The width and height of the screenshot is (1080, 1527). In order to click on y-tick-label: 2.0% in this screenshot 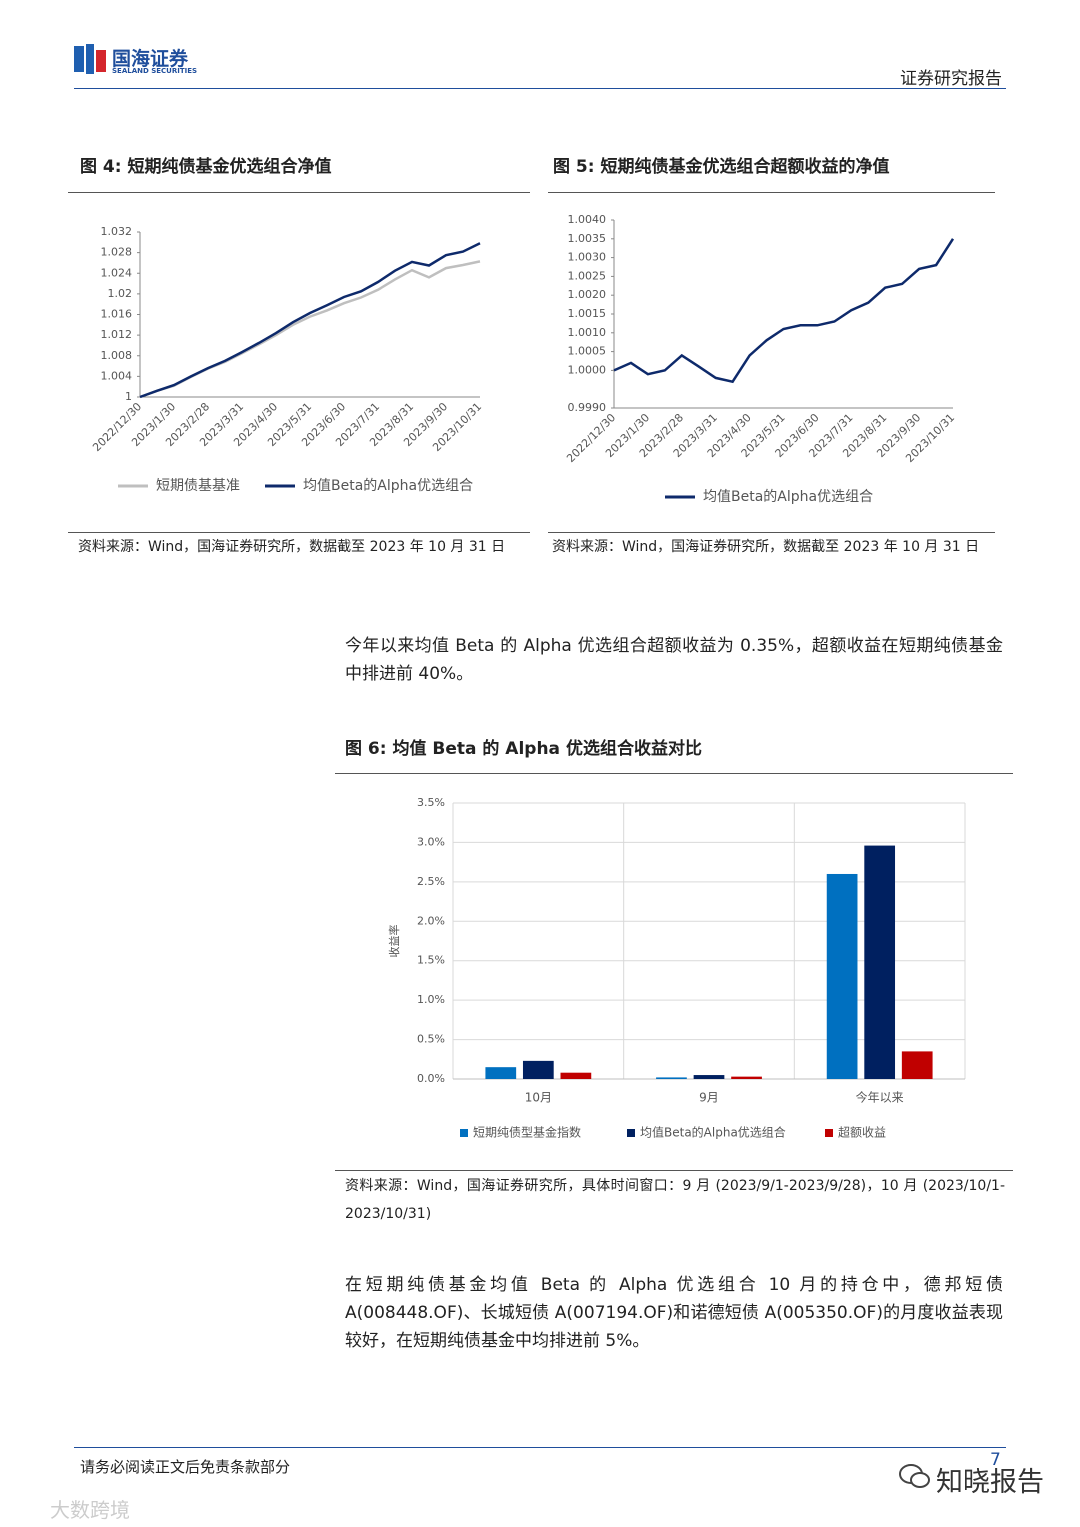, I will do `click(431, 920)`.